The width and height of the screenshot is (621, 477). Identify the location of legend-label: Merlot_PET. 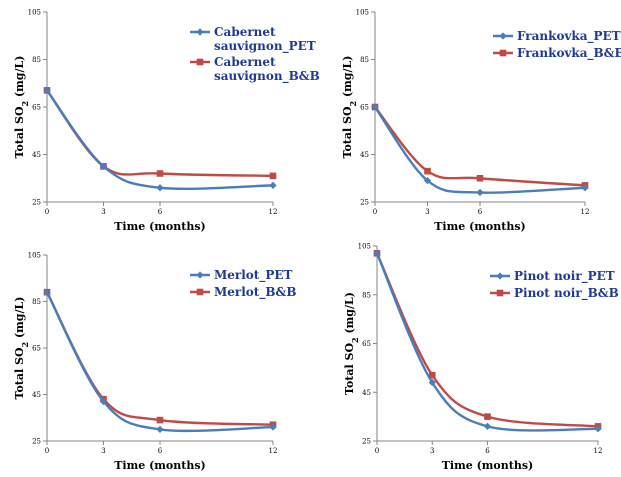
(253, 275).